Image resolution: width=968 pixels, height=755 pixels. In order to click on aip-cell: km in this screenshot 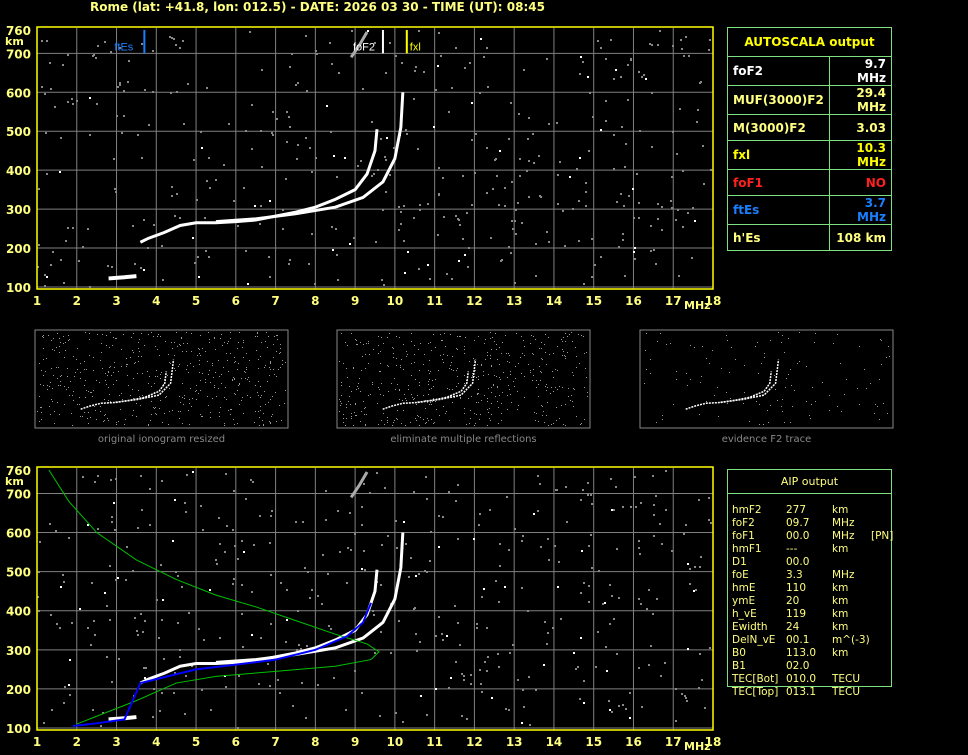, I will do `click(840, 549)`.